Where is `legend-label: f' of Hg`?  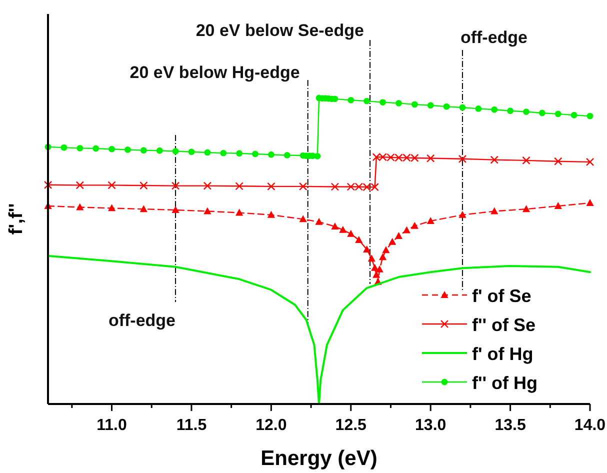
legend-label: f' of Hg is located at coordinates (503, 354).